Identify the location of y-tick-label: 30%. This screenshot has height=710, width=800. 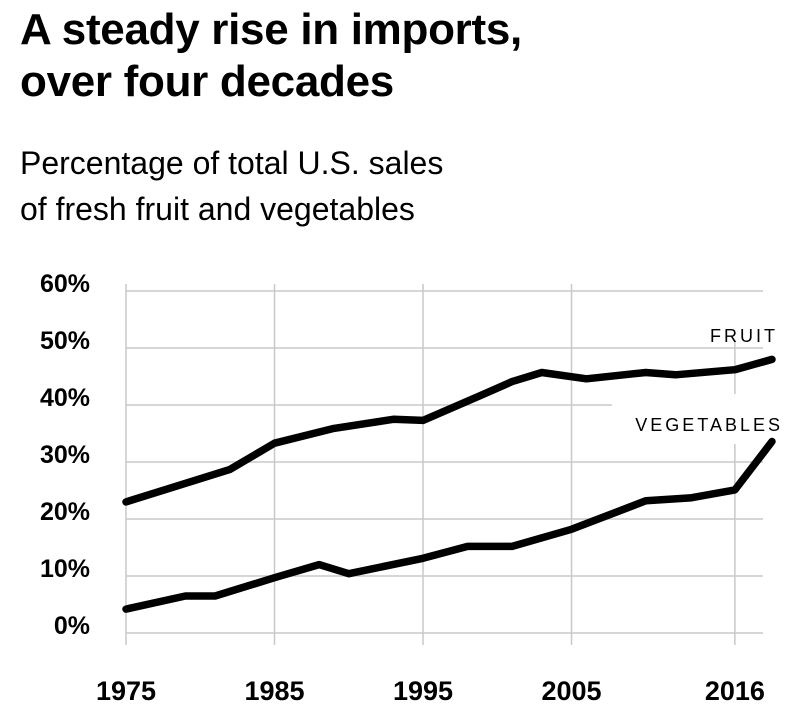
(65, 455).